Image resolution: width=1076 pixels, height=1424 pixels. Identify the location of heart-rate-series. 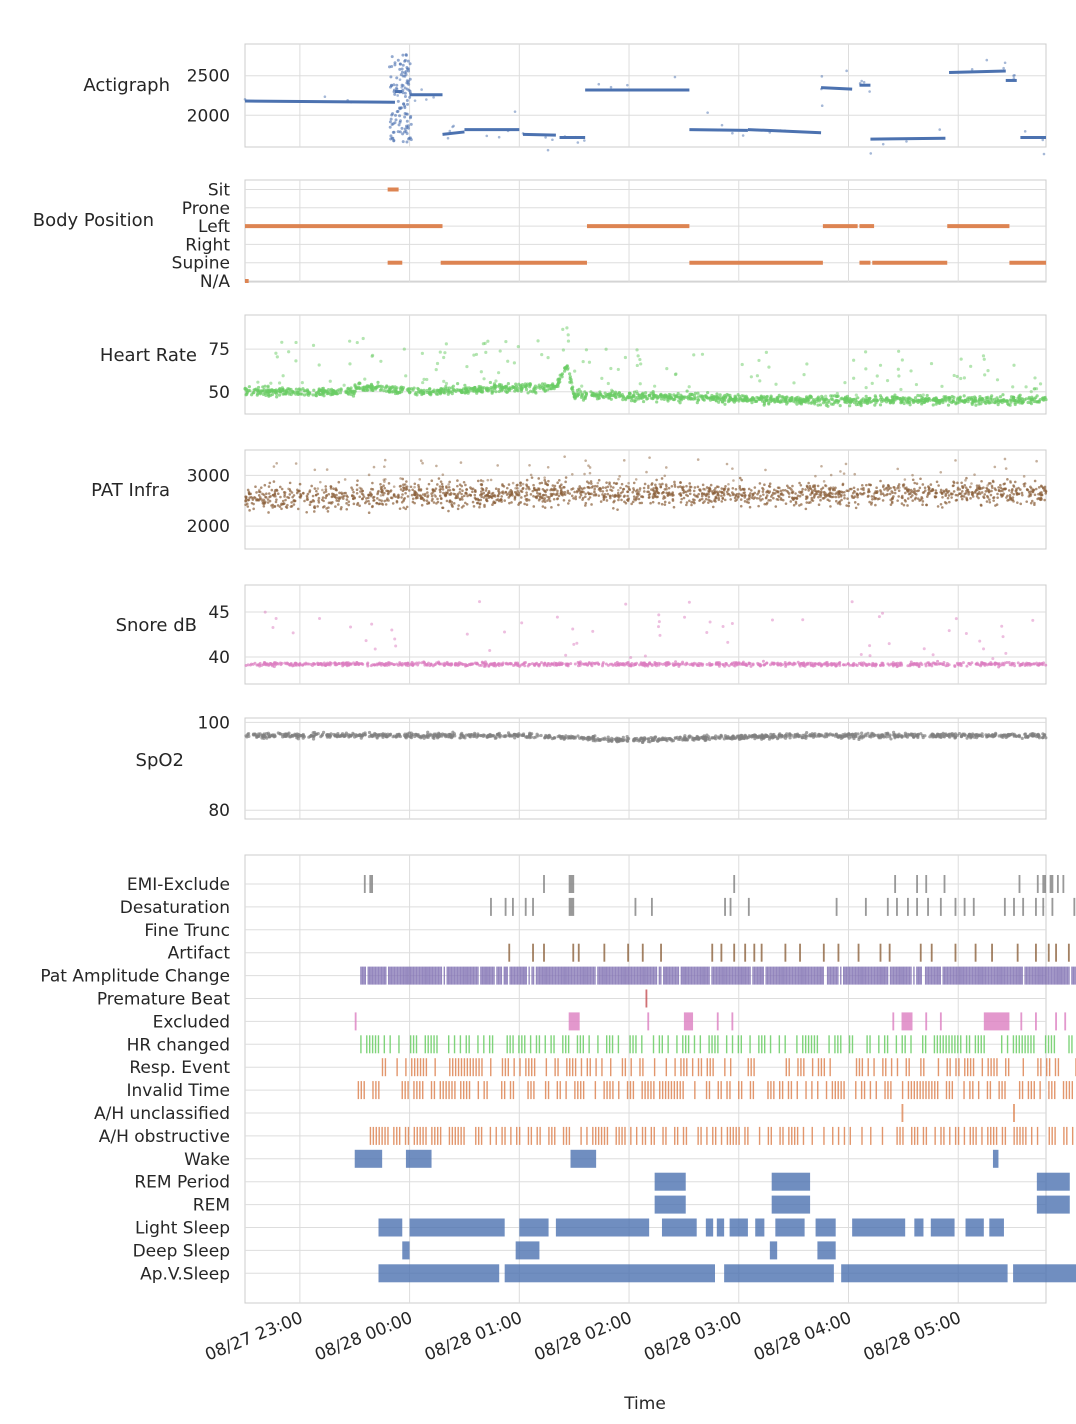
(645, 367).